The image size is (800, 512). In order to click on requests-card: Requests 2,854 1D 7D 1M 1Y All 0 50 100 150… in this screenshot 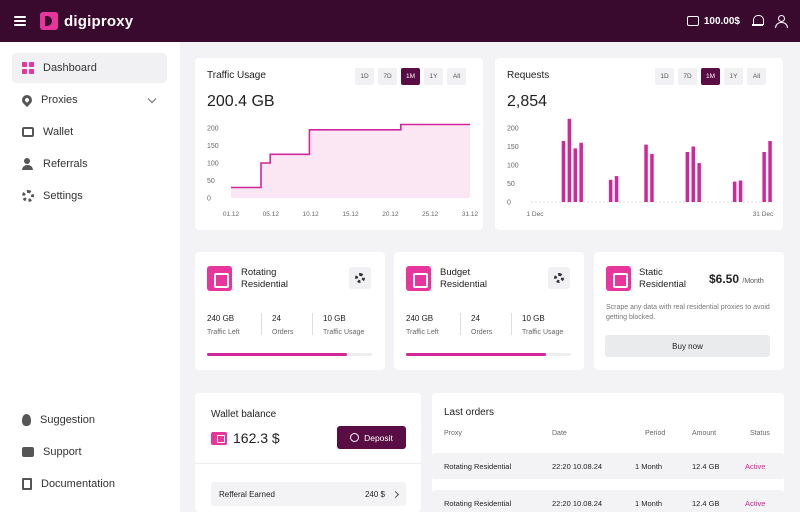, I will do `click(639, 144)`.